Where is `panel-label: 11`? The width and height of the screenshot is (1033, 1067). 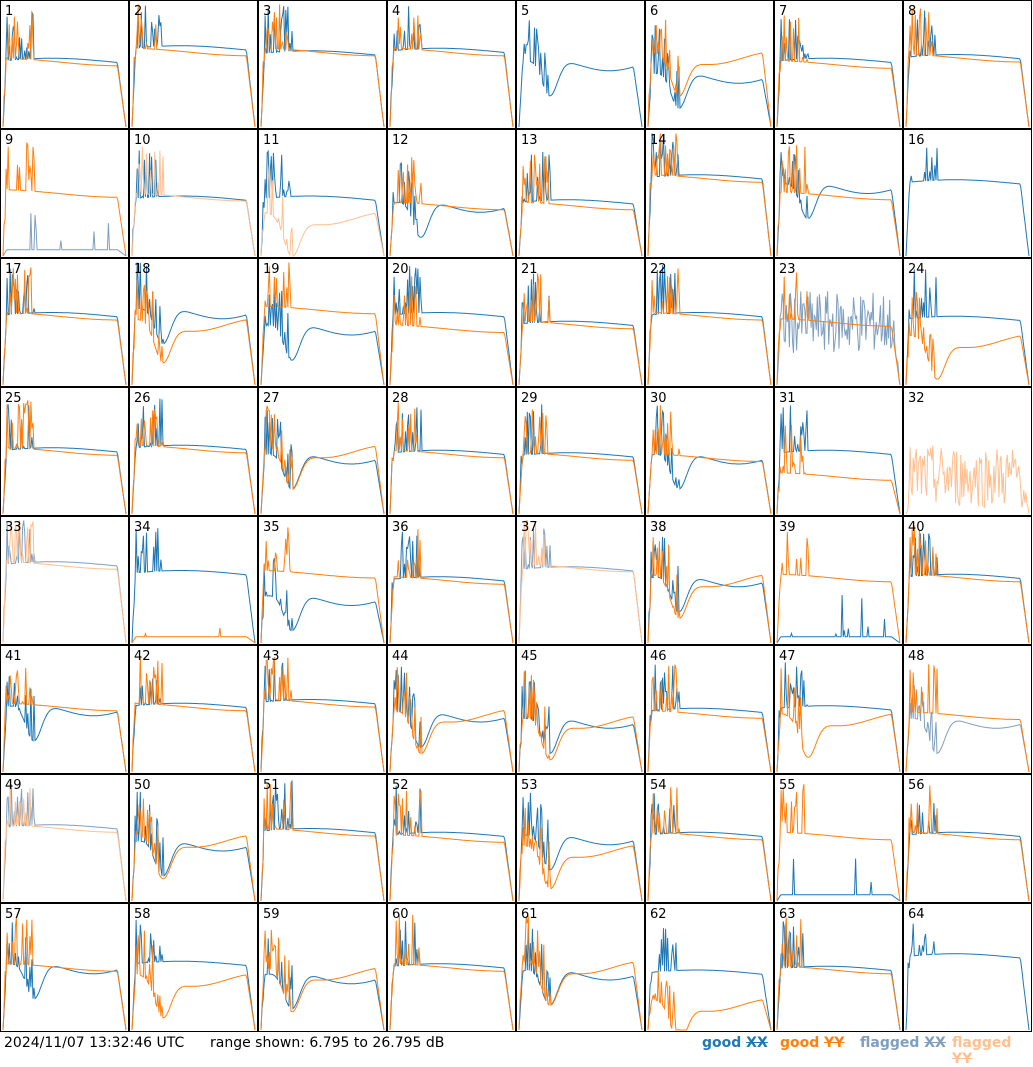 panel-label: 11 is located at coordinates (271, 140).